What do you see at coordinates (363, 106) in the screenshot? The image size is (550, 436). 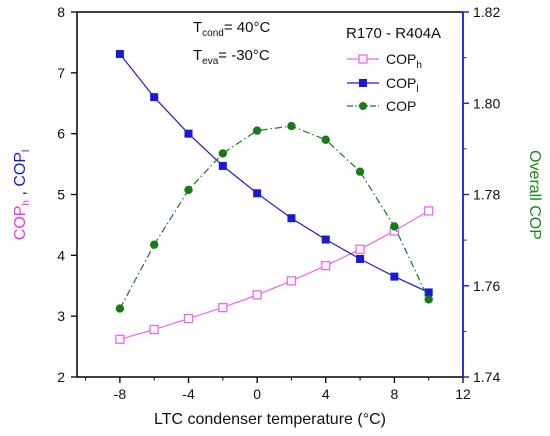 I see `legend-marker-filled-circle` at bounding box center [363, 106].